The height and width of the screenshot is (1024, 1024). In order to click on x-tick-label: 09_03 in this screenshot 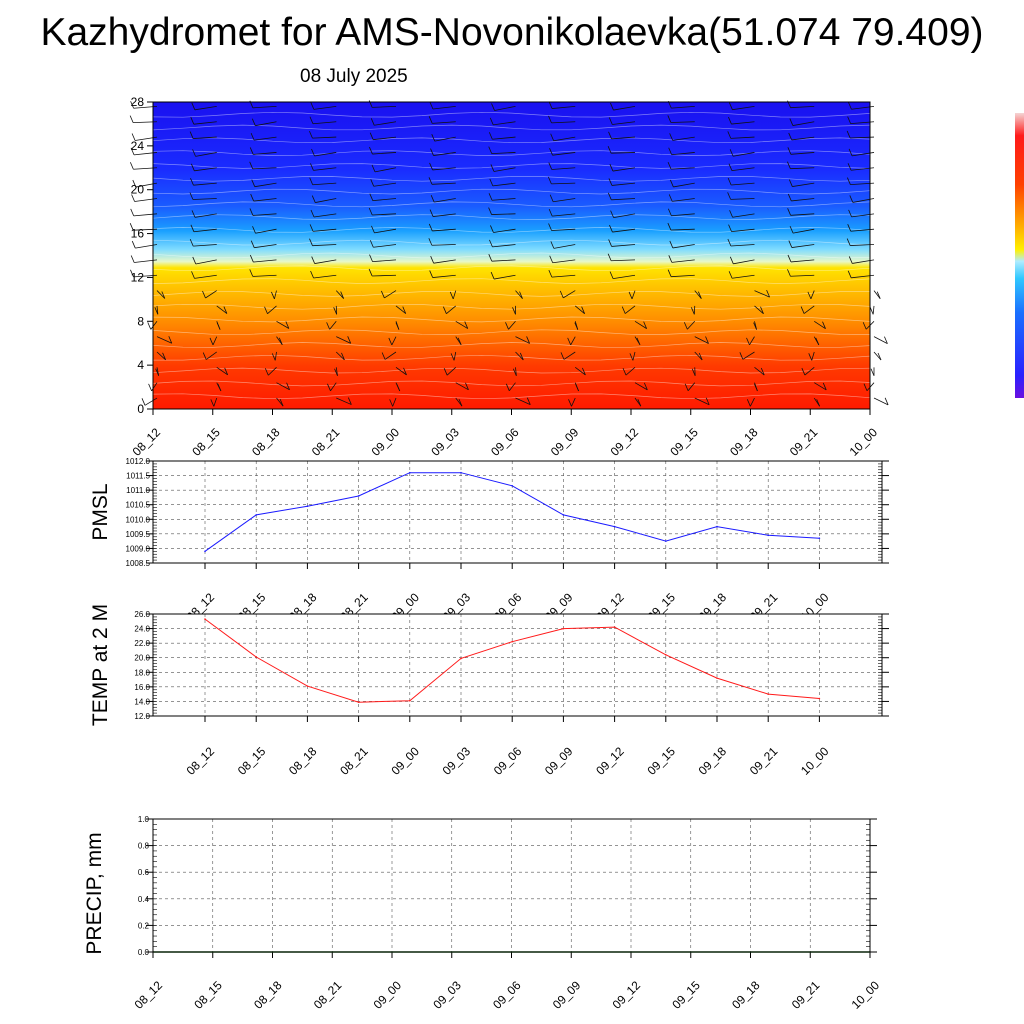, I will do `click(457, 761)`.